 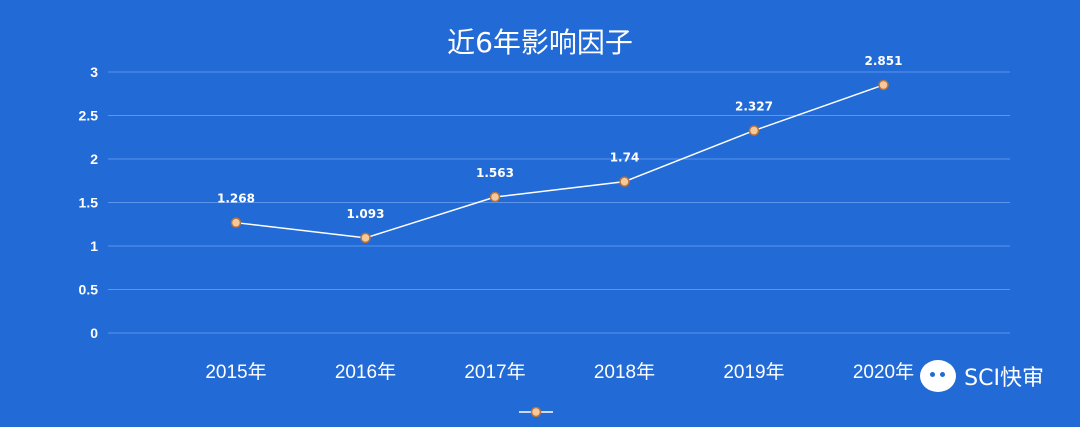 I want to click on y-tick-label: 2, so click(x=94, y=159).